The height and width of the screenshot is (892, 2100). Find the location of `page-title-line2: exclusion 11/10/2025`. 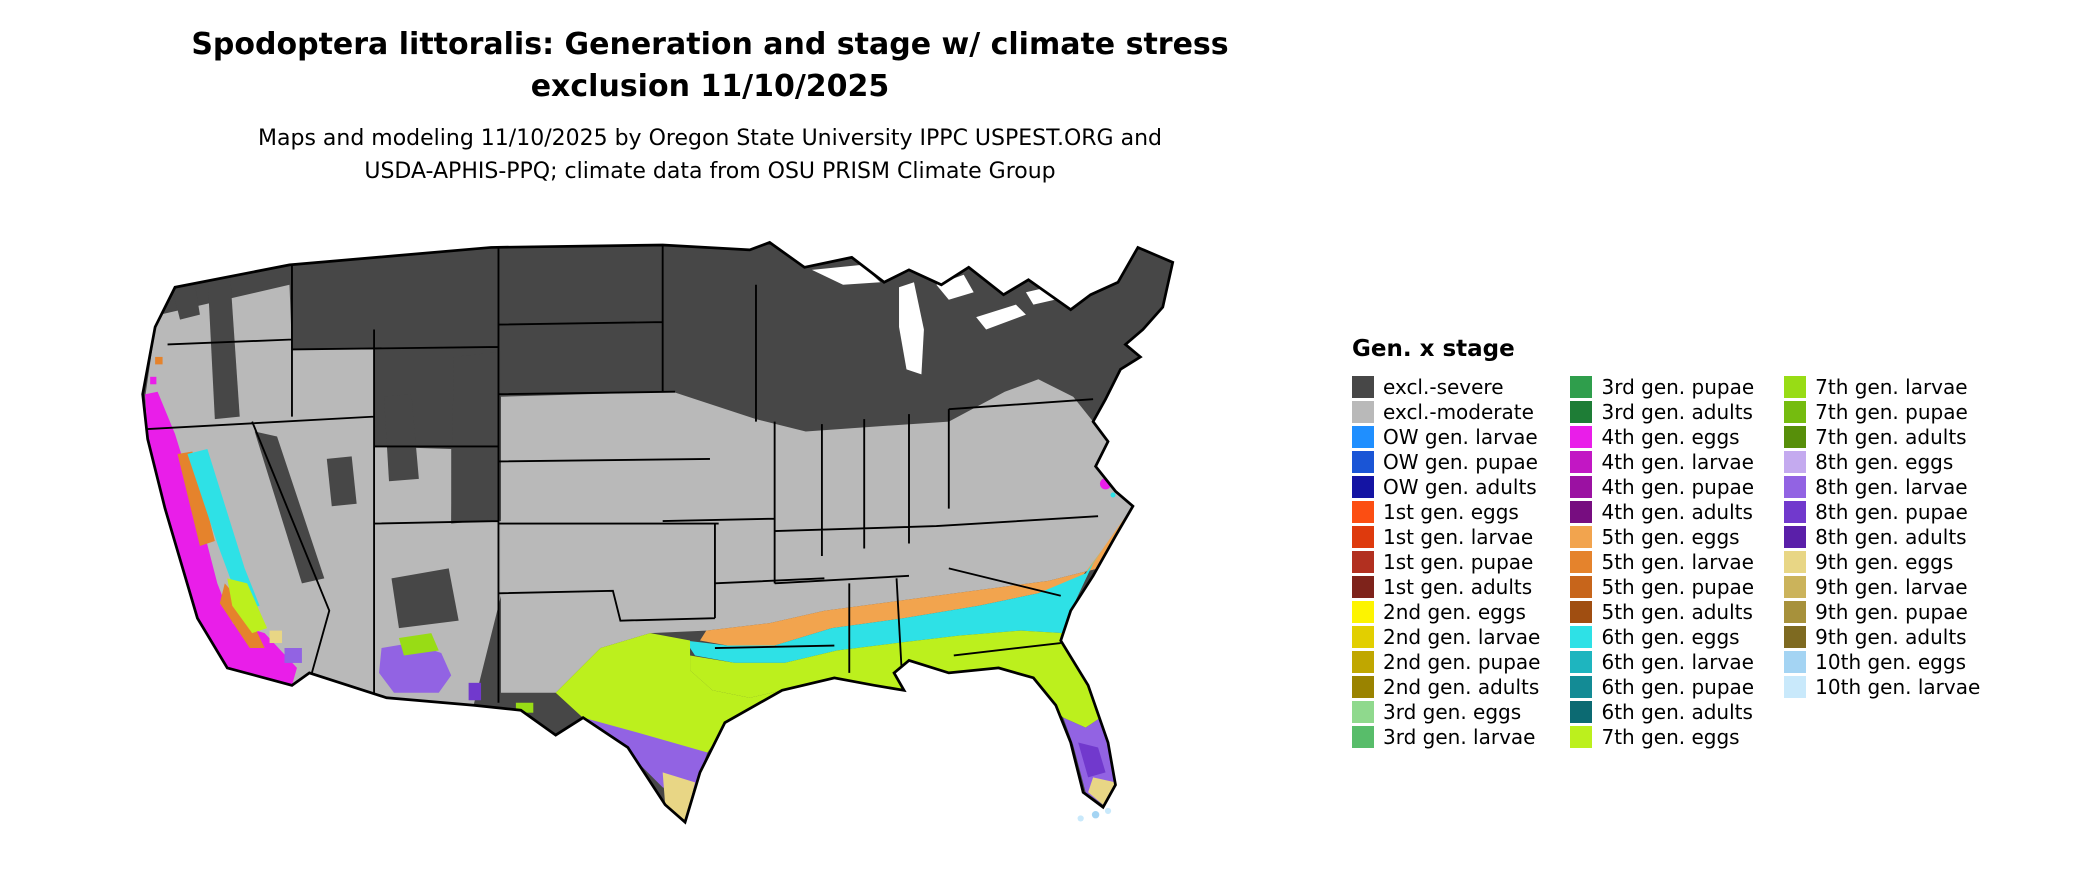

page-title-line2: exclusion 11/10/2025 is located at coordinates (710, 86).